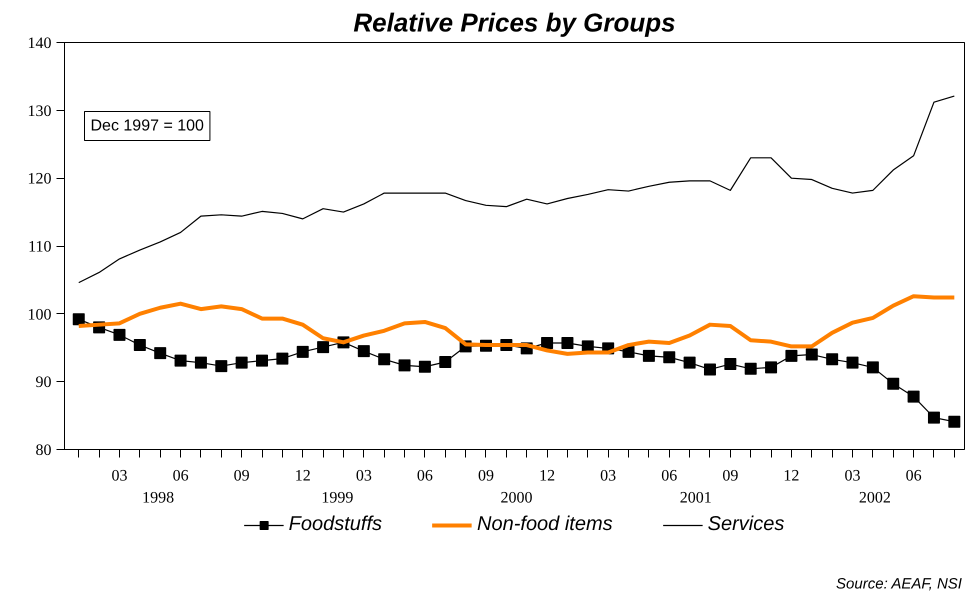 This screenshot has height=605, width=978. What do you see at coordinates (40, 315) in the screenshot?
I see `y-tick-label: 100` at bounding box center [40, 315].